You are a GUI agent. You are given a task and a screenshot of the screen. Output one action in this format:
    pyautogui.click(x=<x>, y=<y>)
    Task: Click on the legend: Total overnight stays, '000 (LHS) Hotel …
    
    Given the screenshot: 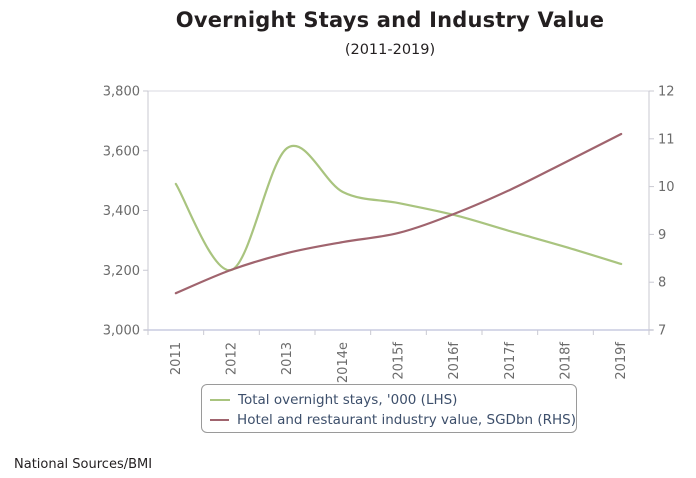 What is the action you would take?
    pyautogui.click(x=389, y=408)
    